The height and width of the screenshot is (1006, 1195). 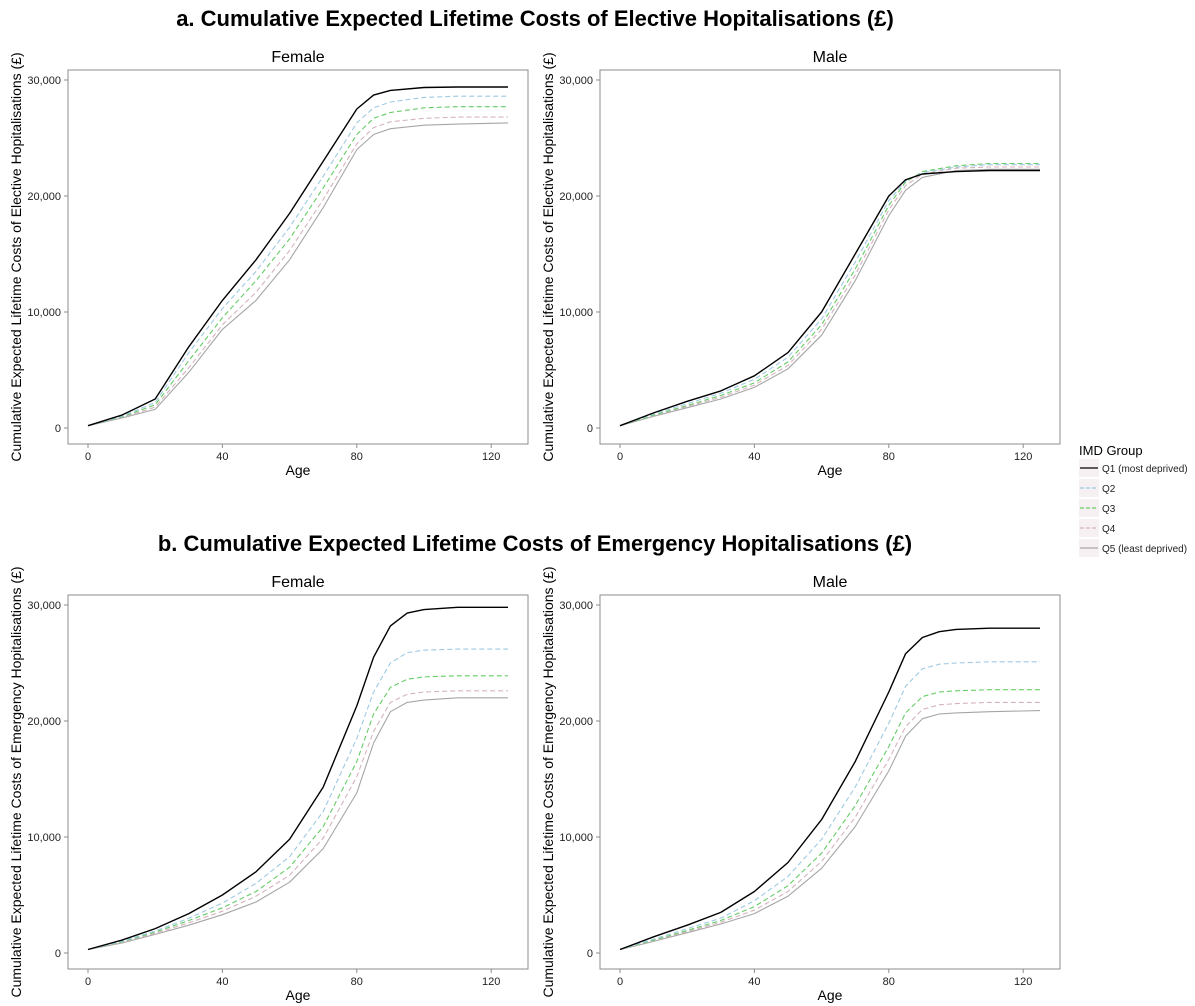 I want to click on legend-item: Q4, so click(x=1097, y=528).